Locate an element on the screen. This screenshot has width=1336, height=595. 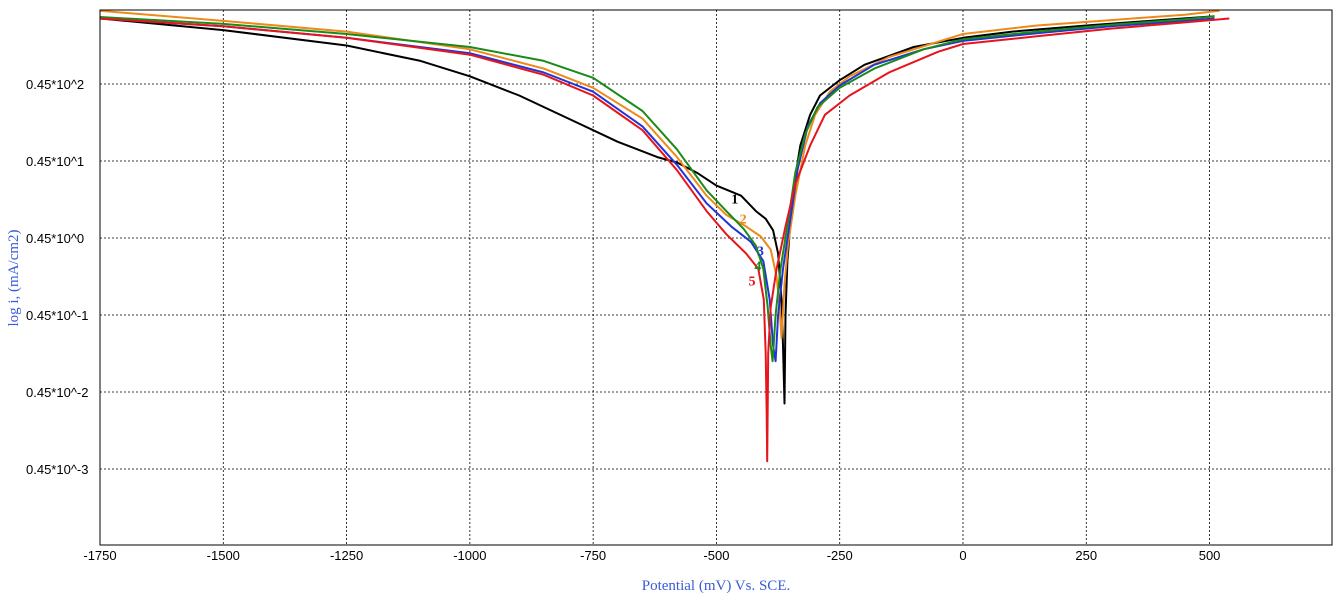
x-tick-labels: -1750 -1500 -1250 -1000 -750 -500 -250 0 250 500 is located at coordinates (651, 555).